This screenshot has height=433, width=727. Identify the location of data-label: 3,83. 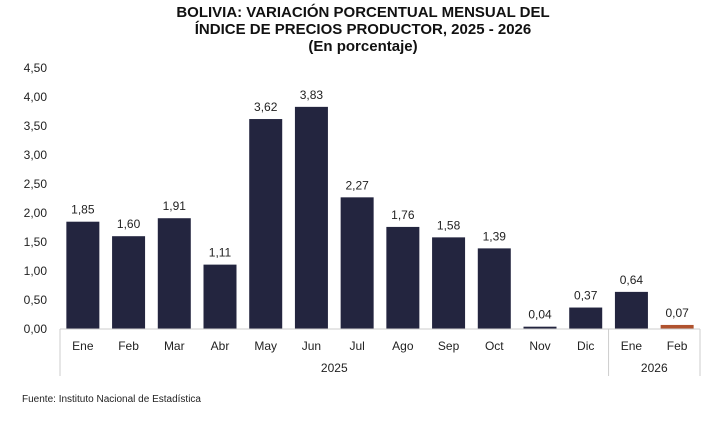
(312, 95).